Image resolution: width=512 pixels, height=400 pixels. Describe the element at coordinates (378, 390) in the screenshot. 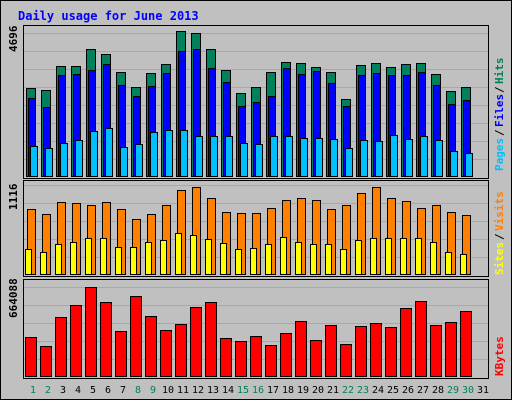

I see `day-label: 24` at that location.